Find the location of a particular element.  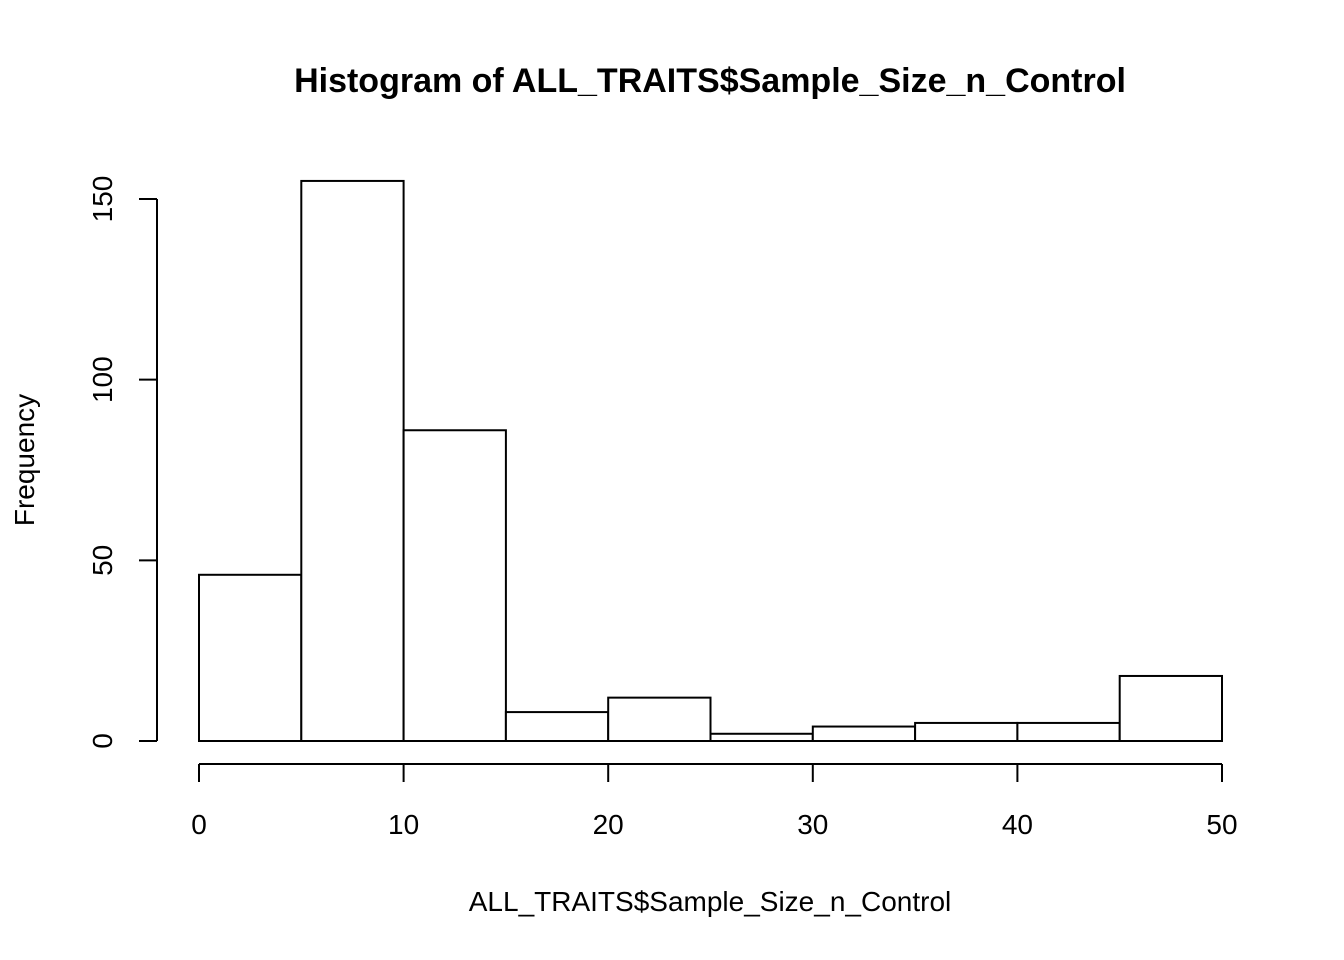

x-tick-label: 10 is located at coordinates (403, 824).